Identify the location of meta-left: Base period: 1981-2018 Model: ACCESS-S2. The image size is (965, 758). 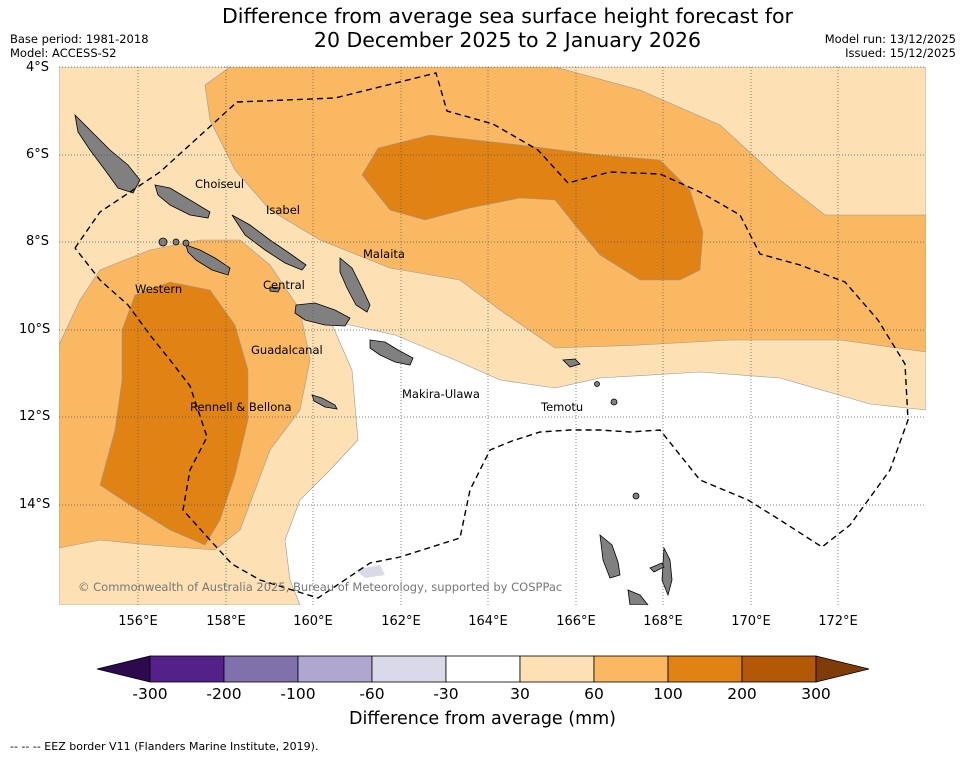
(79, 46).